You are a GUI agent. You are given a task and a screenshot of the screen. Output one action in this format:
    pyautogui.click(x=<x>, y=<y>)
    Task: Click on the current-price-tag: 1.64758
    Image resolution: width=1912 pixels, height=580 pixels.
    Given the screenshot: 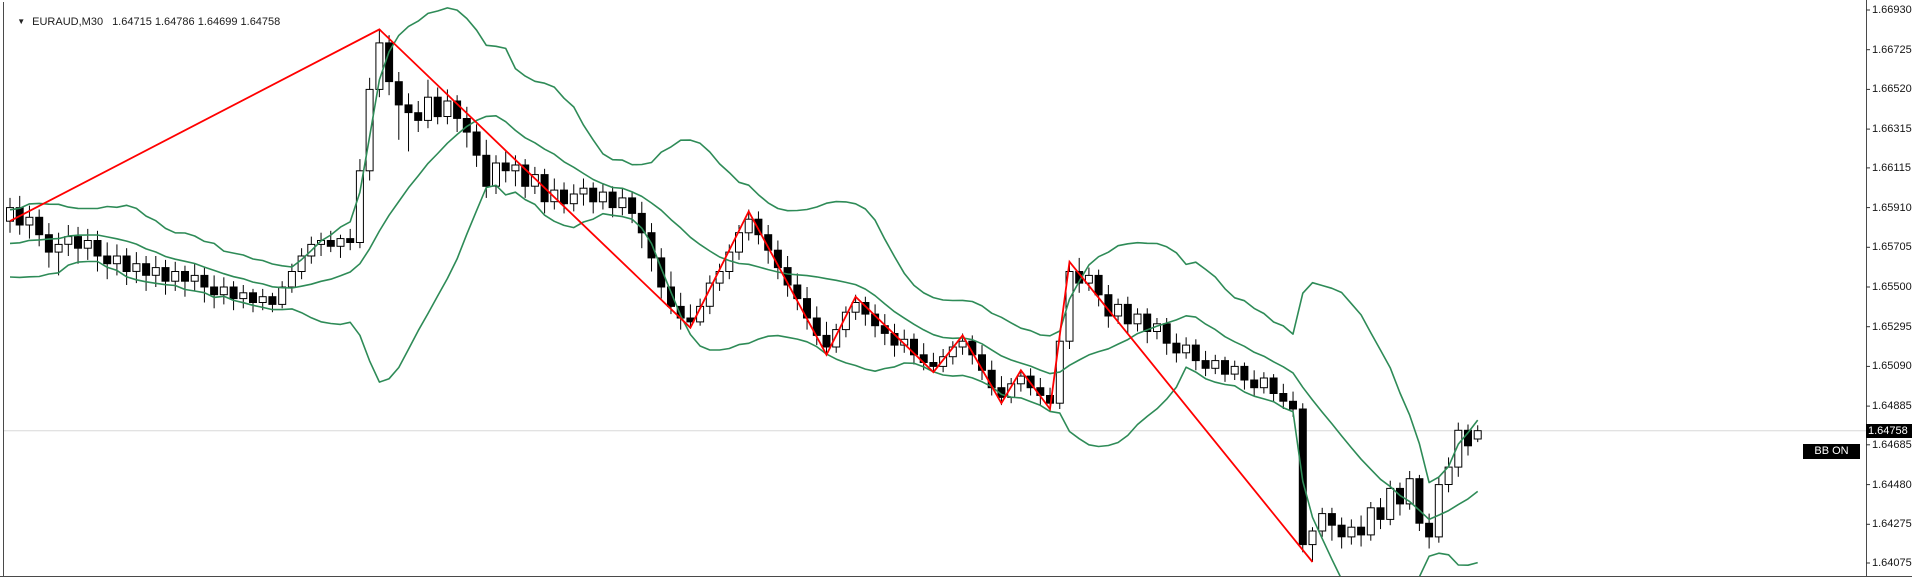 What is the action you would take?
    pyautogui.click(x=1889, y=431)
    